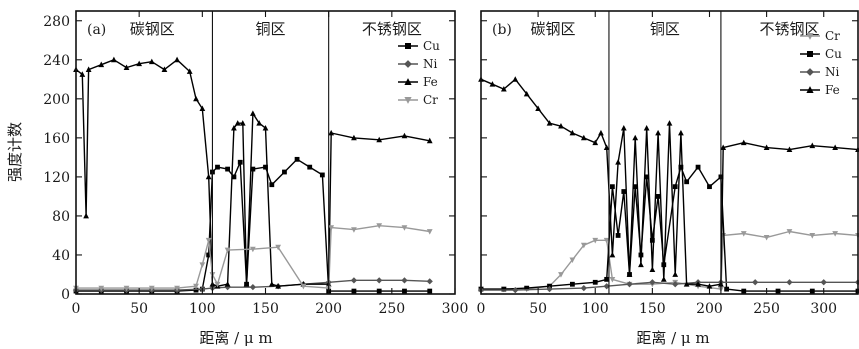 This screenshot has height=349, width=859. What do you see at coordinates (832, 72) in the screenshot?
I see `legend-entry: Ni` at bounding box center [832, 72].